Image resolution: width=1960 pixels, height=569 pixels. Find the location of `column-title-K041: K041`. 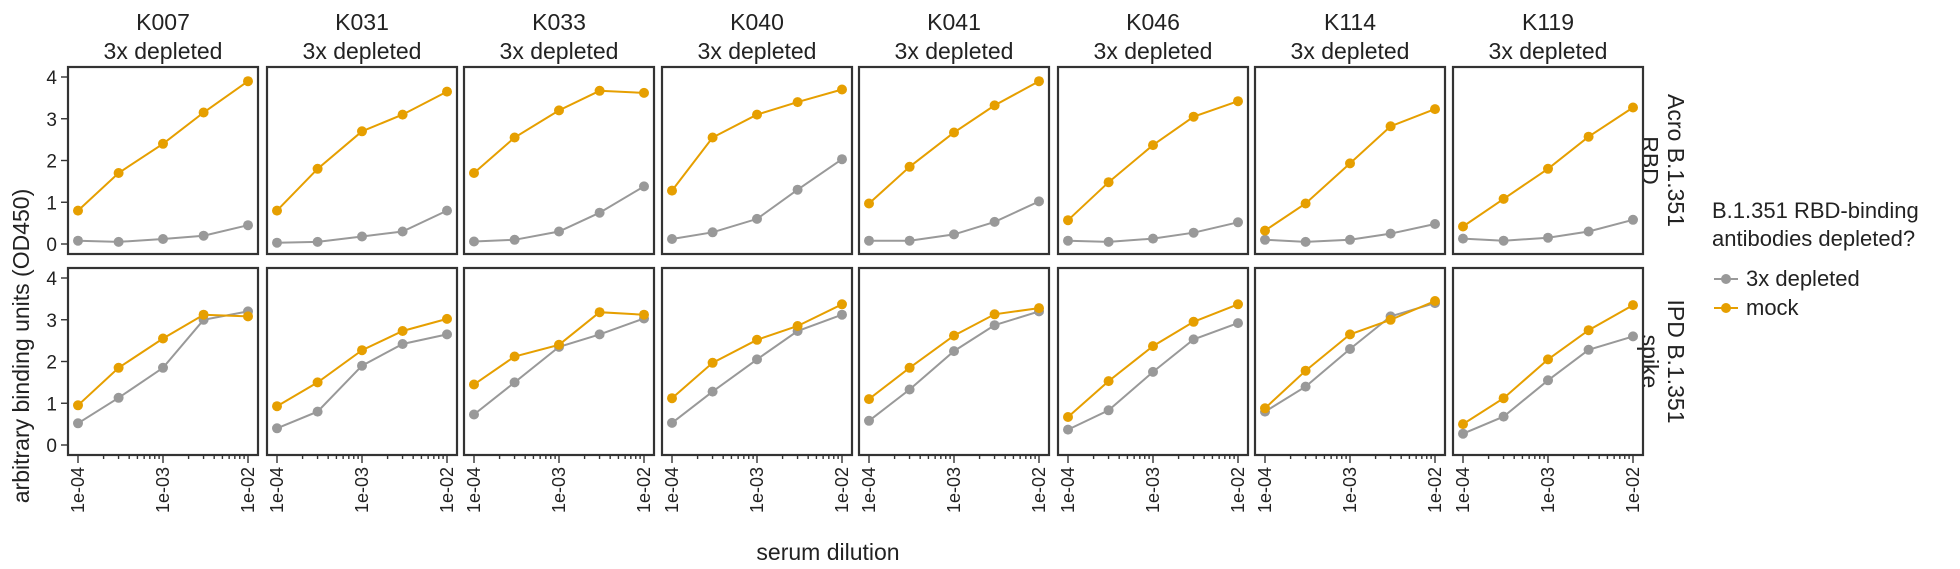

column-title-K041: K041 is located at coordinates (954, 22).